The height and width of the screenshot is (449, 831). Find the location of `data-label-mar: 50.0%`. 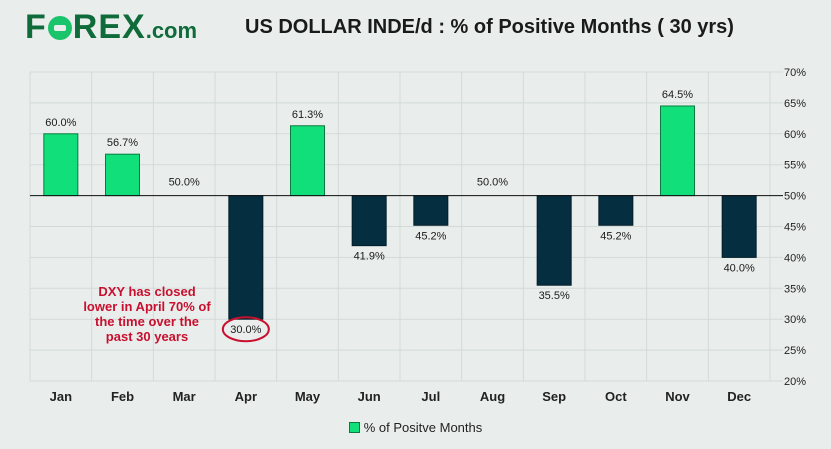

data-label-mar: 50.0% is located at coordinates (184, 183).